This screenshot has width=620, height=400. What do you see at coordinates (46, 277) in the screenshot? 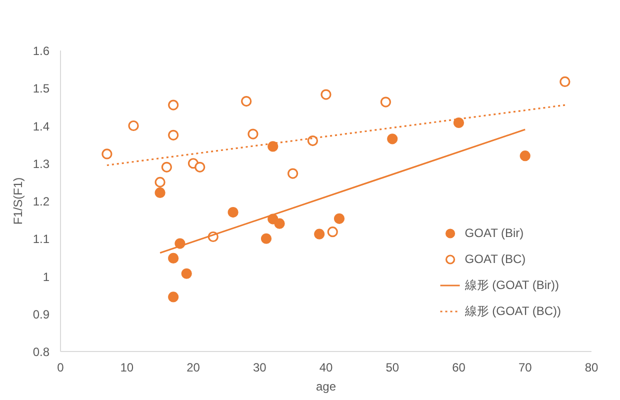
I see `y-tick-label: 1` at bounding box center [46, 277].